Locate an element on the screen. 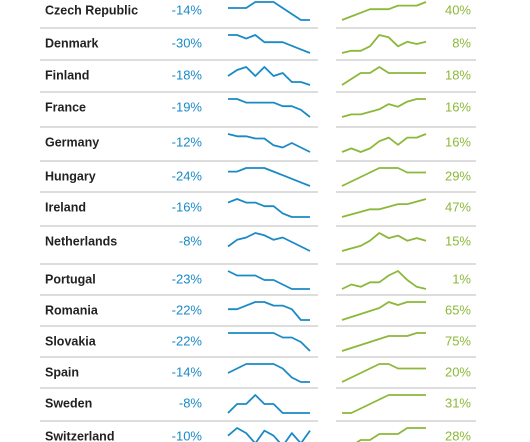  country-name: Finland is located at coordinates (67, 75).